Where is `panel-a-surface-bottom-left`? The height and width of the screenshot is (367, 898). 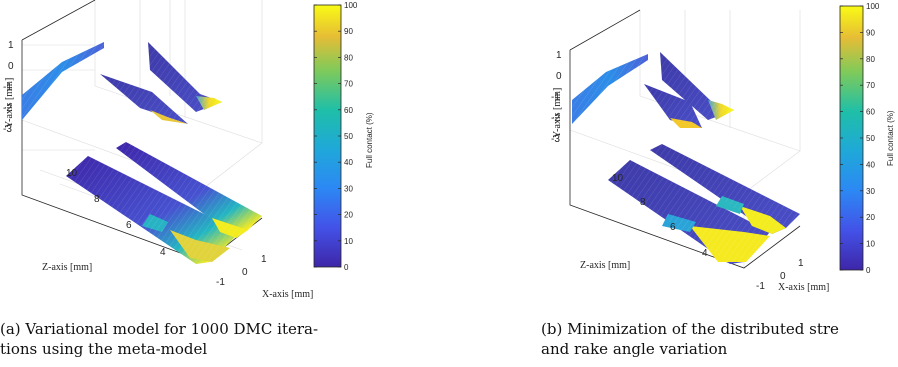
panel-a-surface-bottom-left is located at coordinates (153, 210).